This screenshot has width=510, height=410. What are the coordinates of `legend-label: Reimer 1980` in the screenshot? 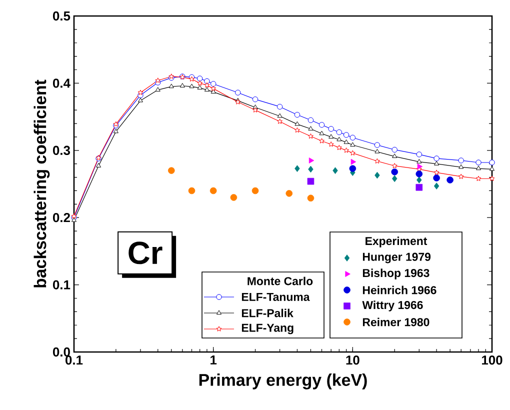 It's located at (396, 322).